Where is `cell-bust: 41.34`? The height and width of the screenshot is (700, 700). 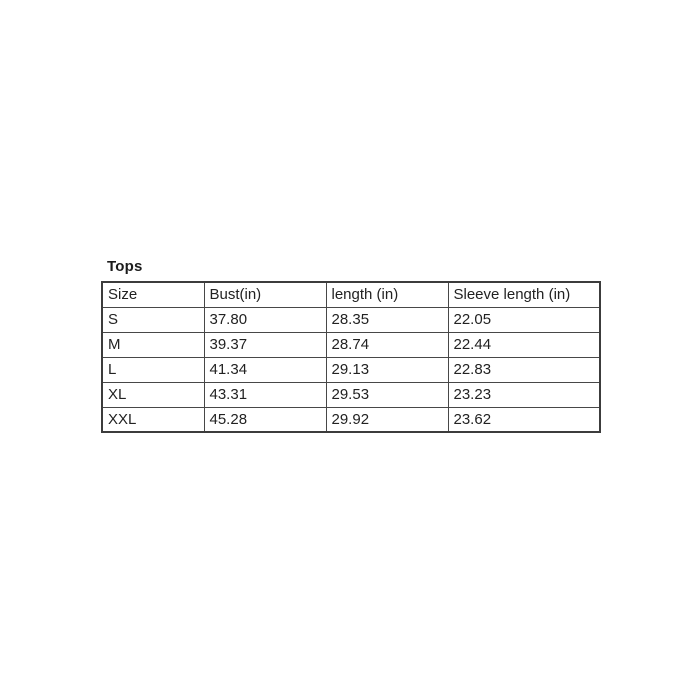
cell-bust: 41.34 is located at coordinates (265, 369).